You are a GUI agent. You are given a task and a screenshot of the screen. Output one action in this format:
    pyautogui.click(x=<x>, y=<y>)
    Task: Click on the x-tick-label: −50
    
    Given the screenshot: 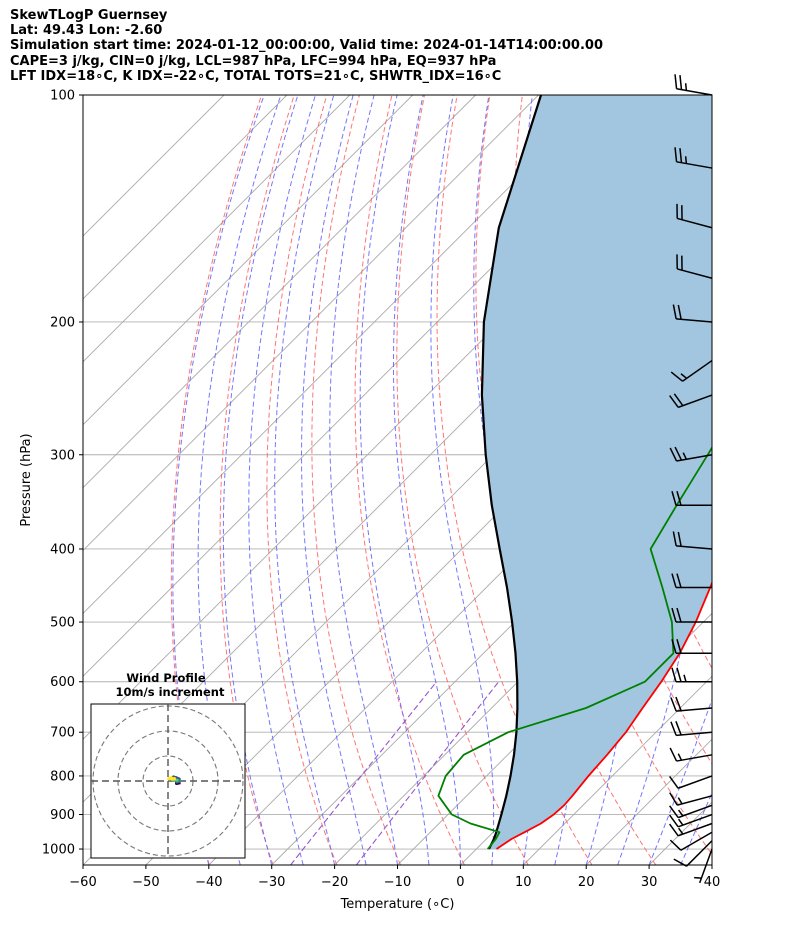 What is the action you would take?
    pyautogui.click(x=145, y=882)
    